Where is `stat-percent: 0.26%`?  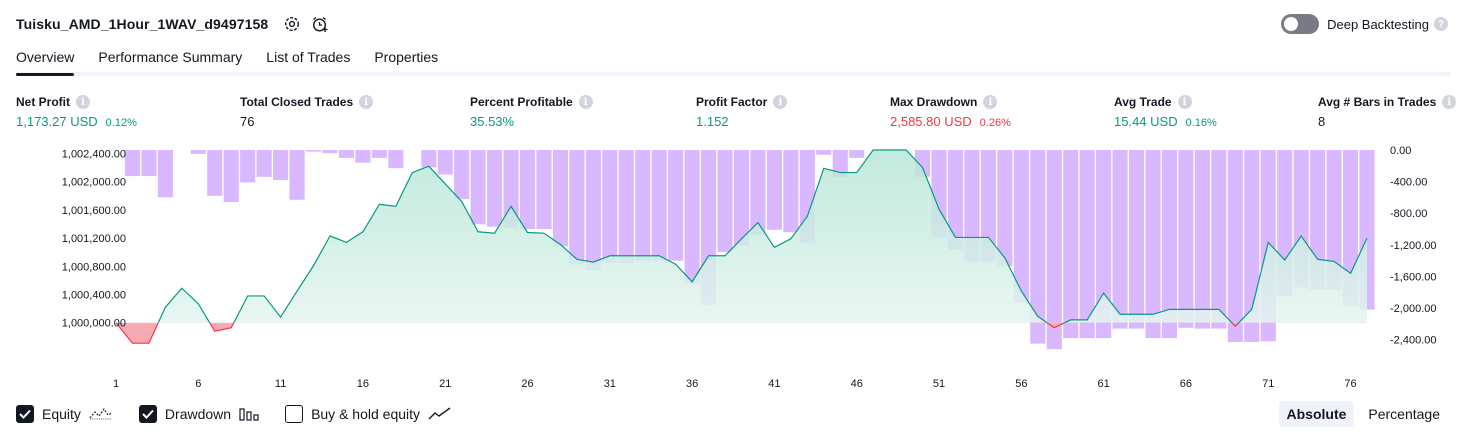
stat-percent: 0.26% is located at coordinates (995, 123).